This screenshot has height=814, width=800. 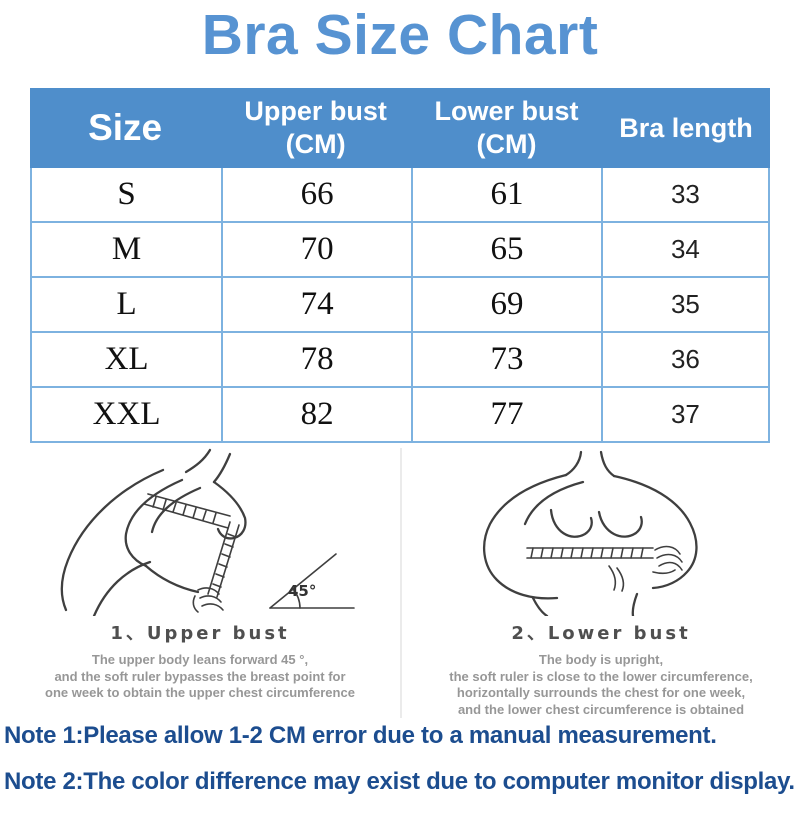 What do you see at coordinates (126, 194) in the screenshot?
I see `size-cell: S` at bounding box center [126, 194].